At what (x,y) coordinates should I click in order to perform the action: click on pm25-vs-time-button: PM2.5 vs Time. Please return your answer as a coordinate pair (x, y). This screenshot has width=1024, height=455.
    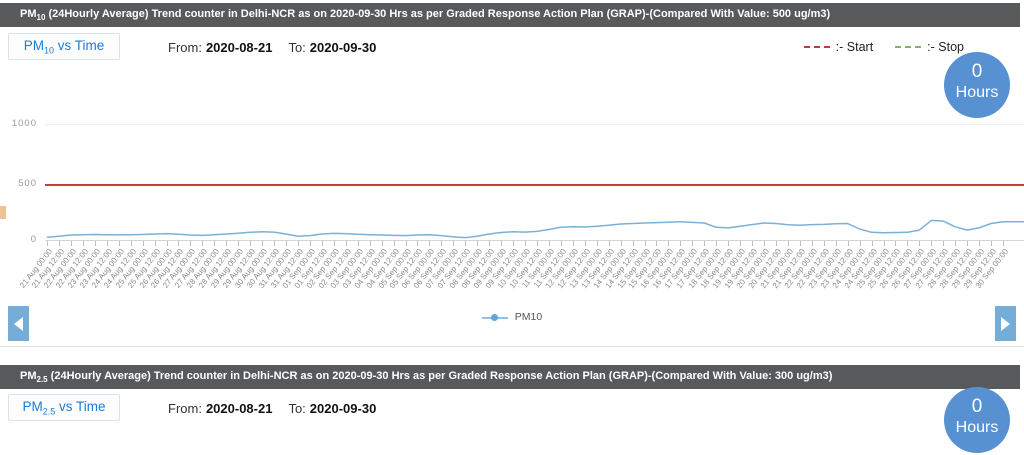
    Looking at the image, I should click on (64, 407).